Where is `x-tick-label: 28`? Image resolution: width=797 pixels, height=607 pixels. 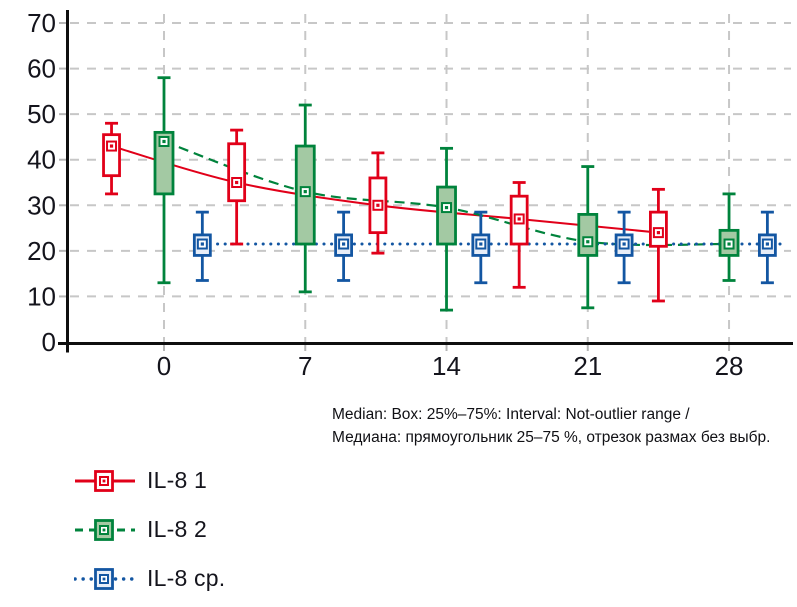 x-tick-label: 28 is located at coordinates (729, 366).